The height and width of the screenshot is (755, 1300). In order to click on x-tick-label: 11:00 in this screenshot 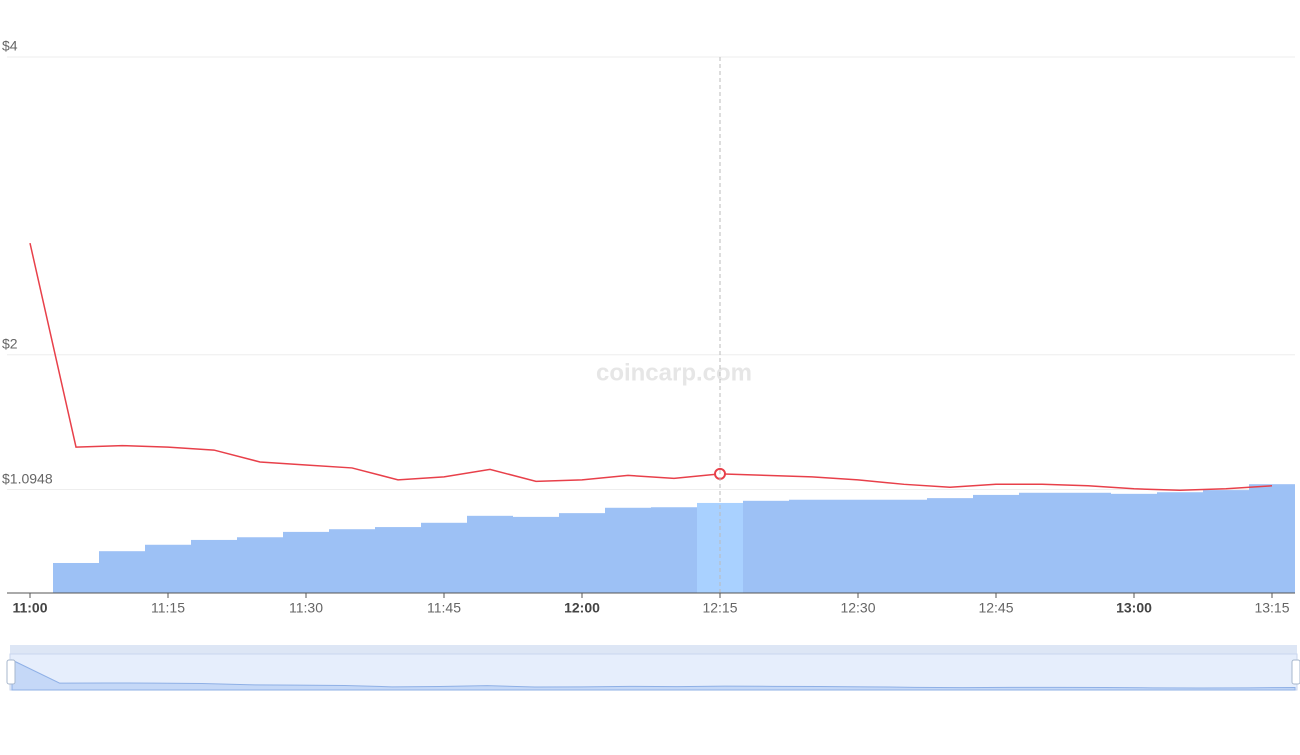, I will do `click(29, 608)`.